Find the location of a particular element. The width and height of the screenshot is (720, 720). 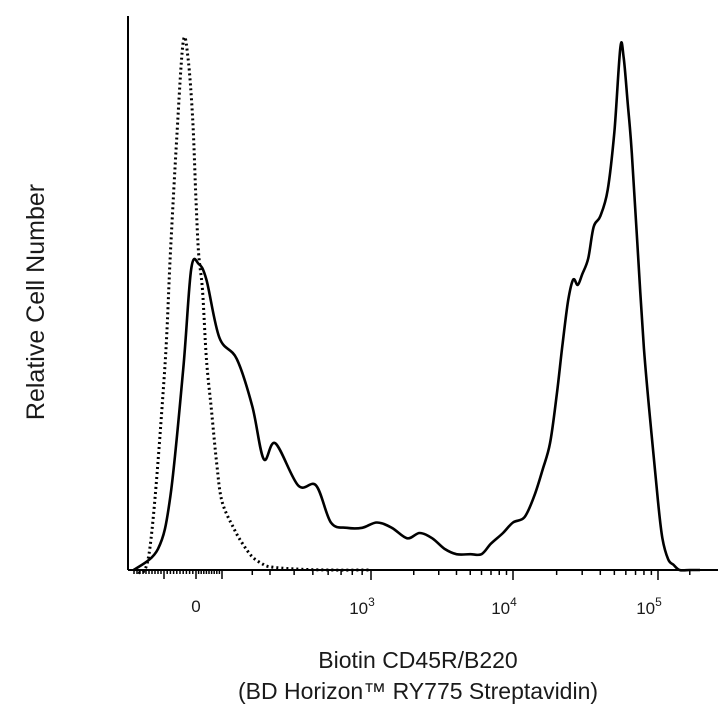

x-axis-label-line2: (BD Horizon™ RY775 Streptavidin) is located at coordinates (418, 691).